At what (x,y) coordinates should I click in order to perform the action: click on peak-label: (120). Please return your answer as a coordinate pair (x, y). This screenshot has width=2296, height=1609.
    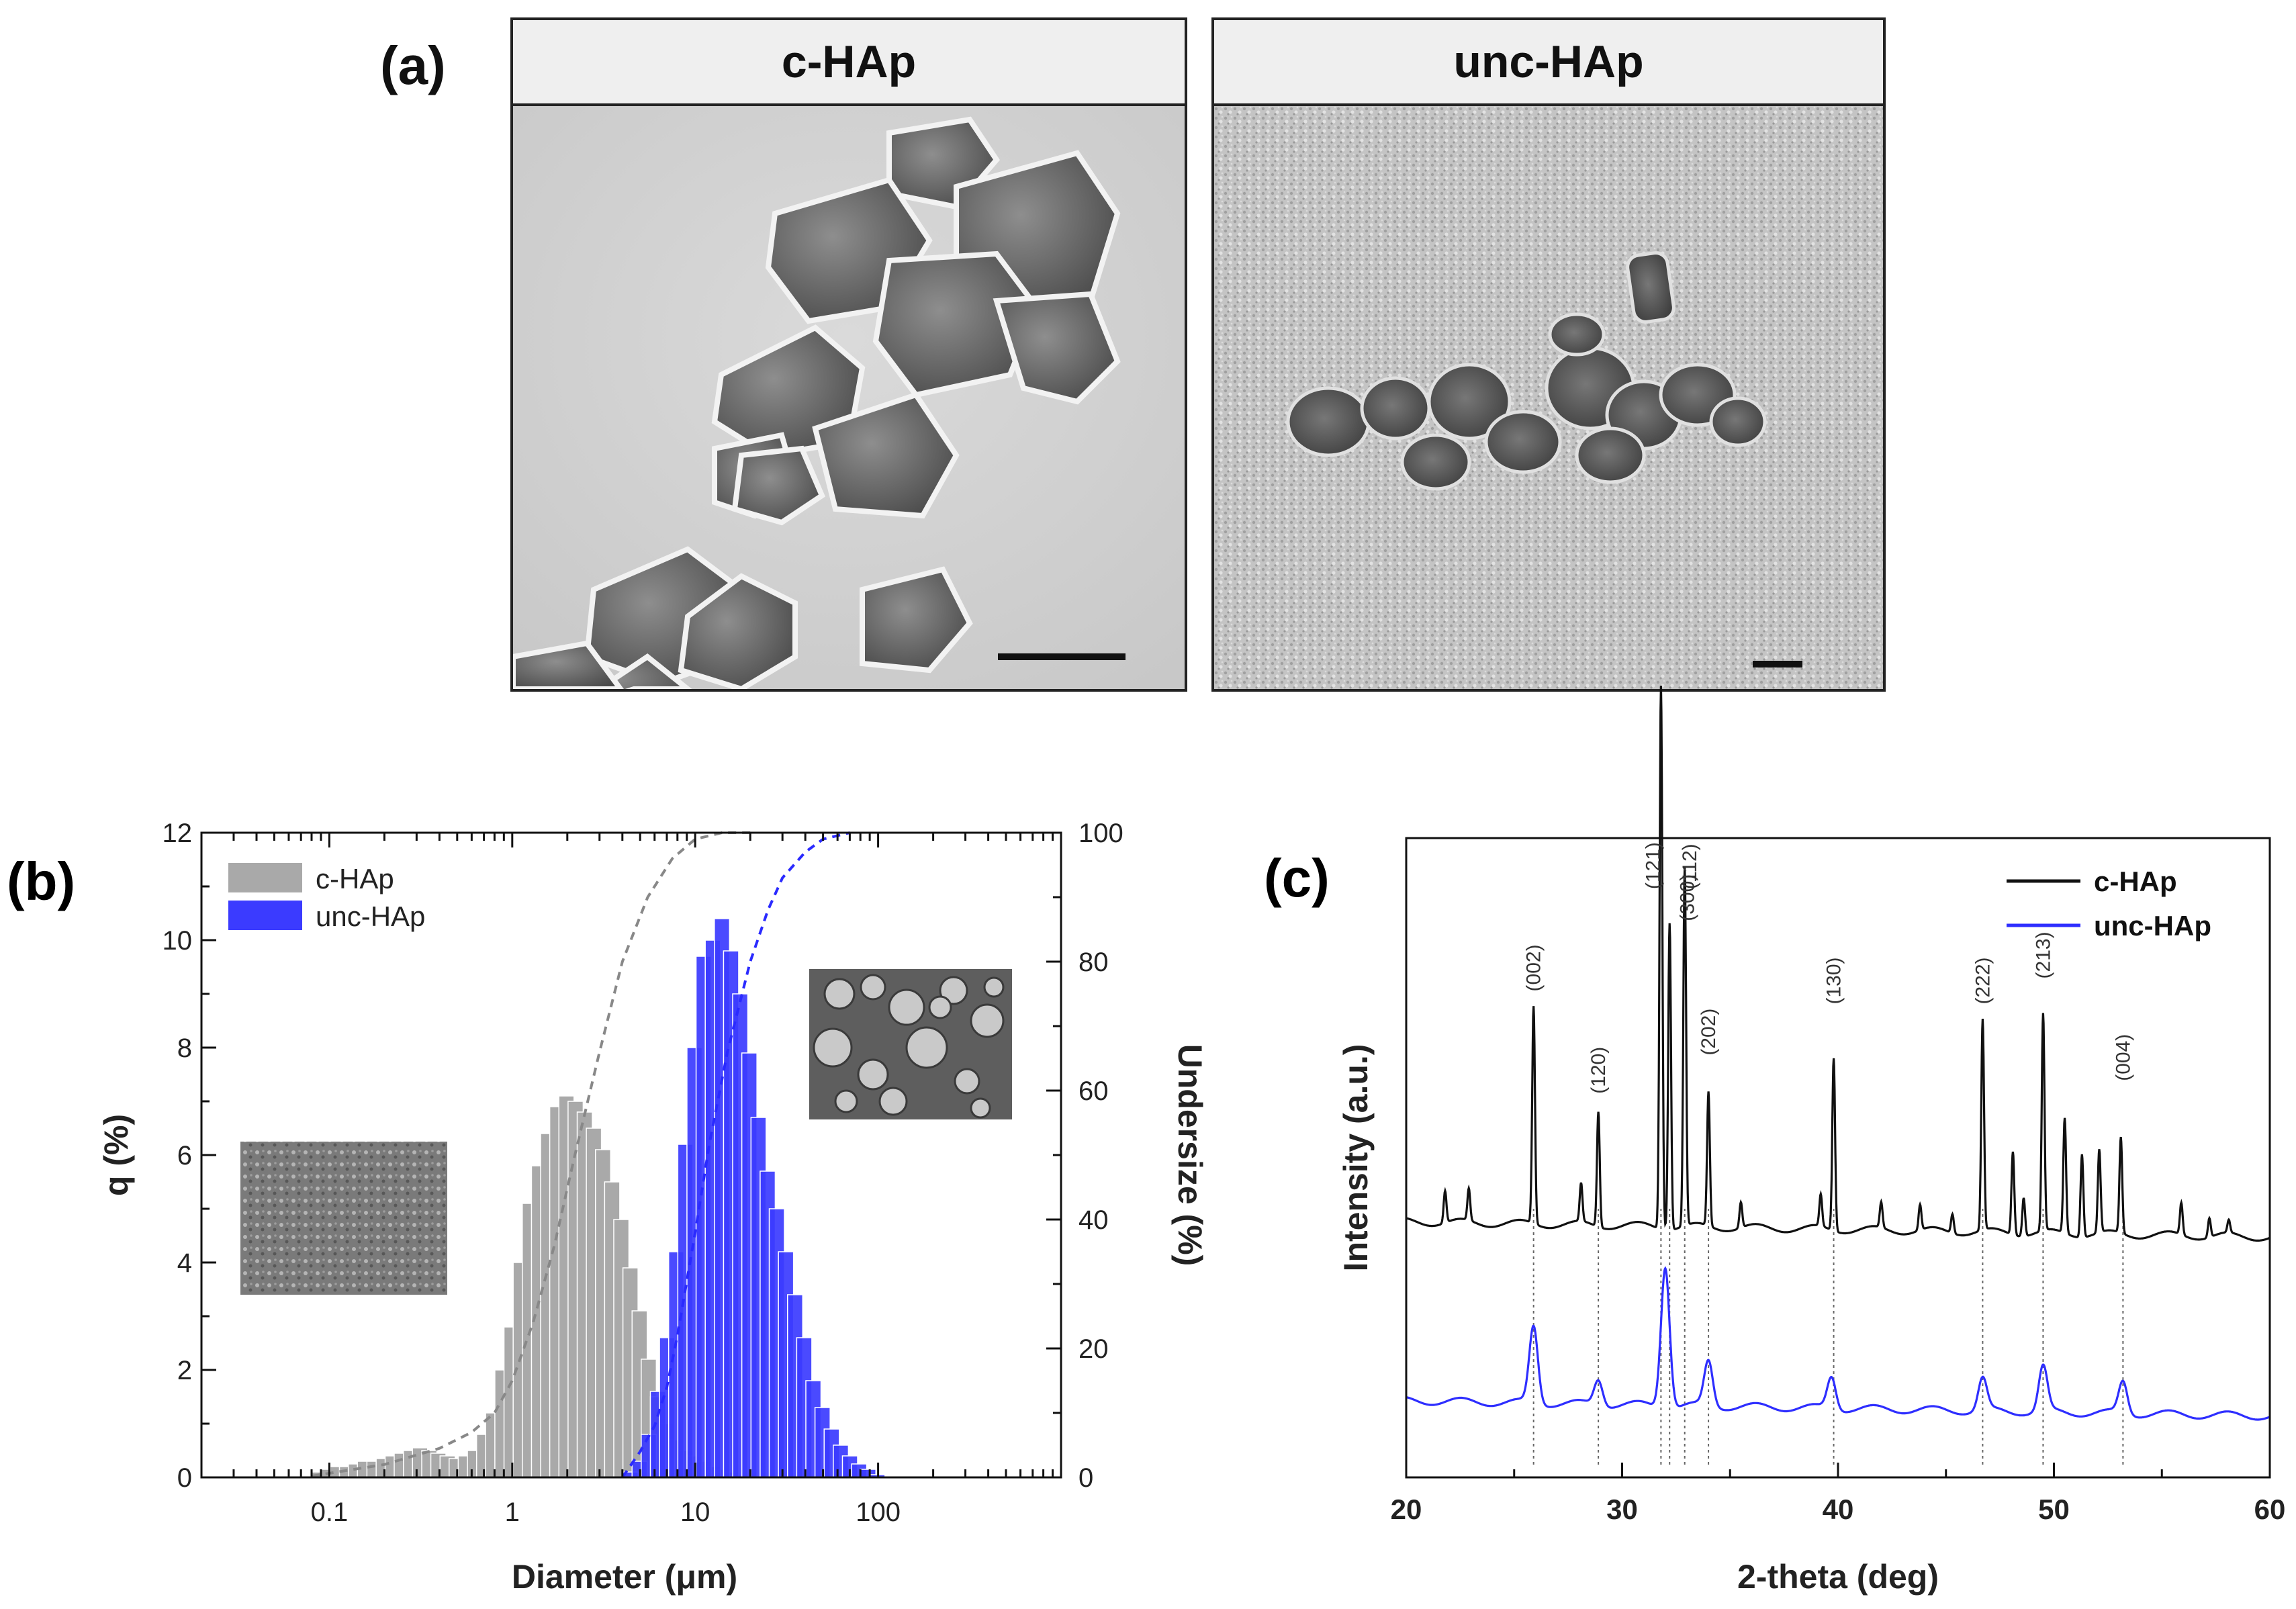
    Looking at the image, I should click on (1599, 1070).